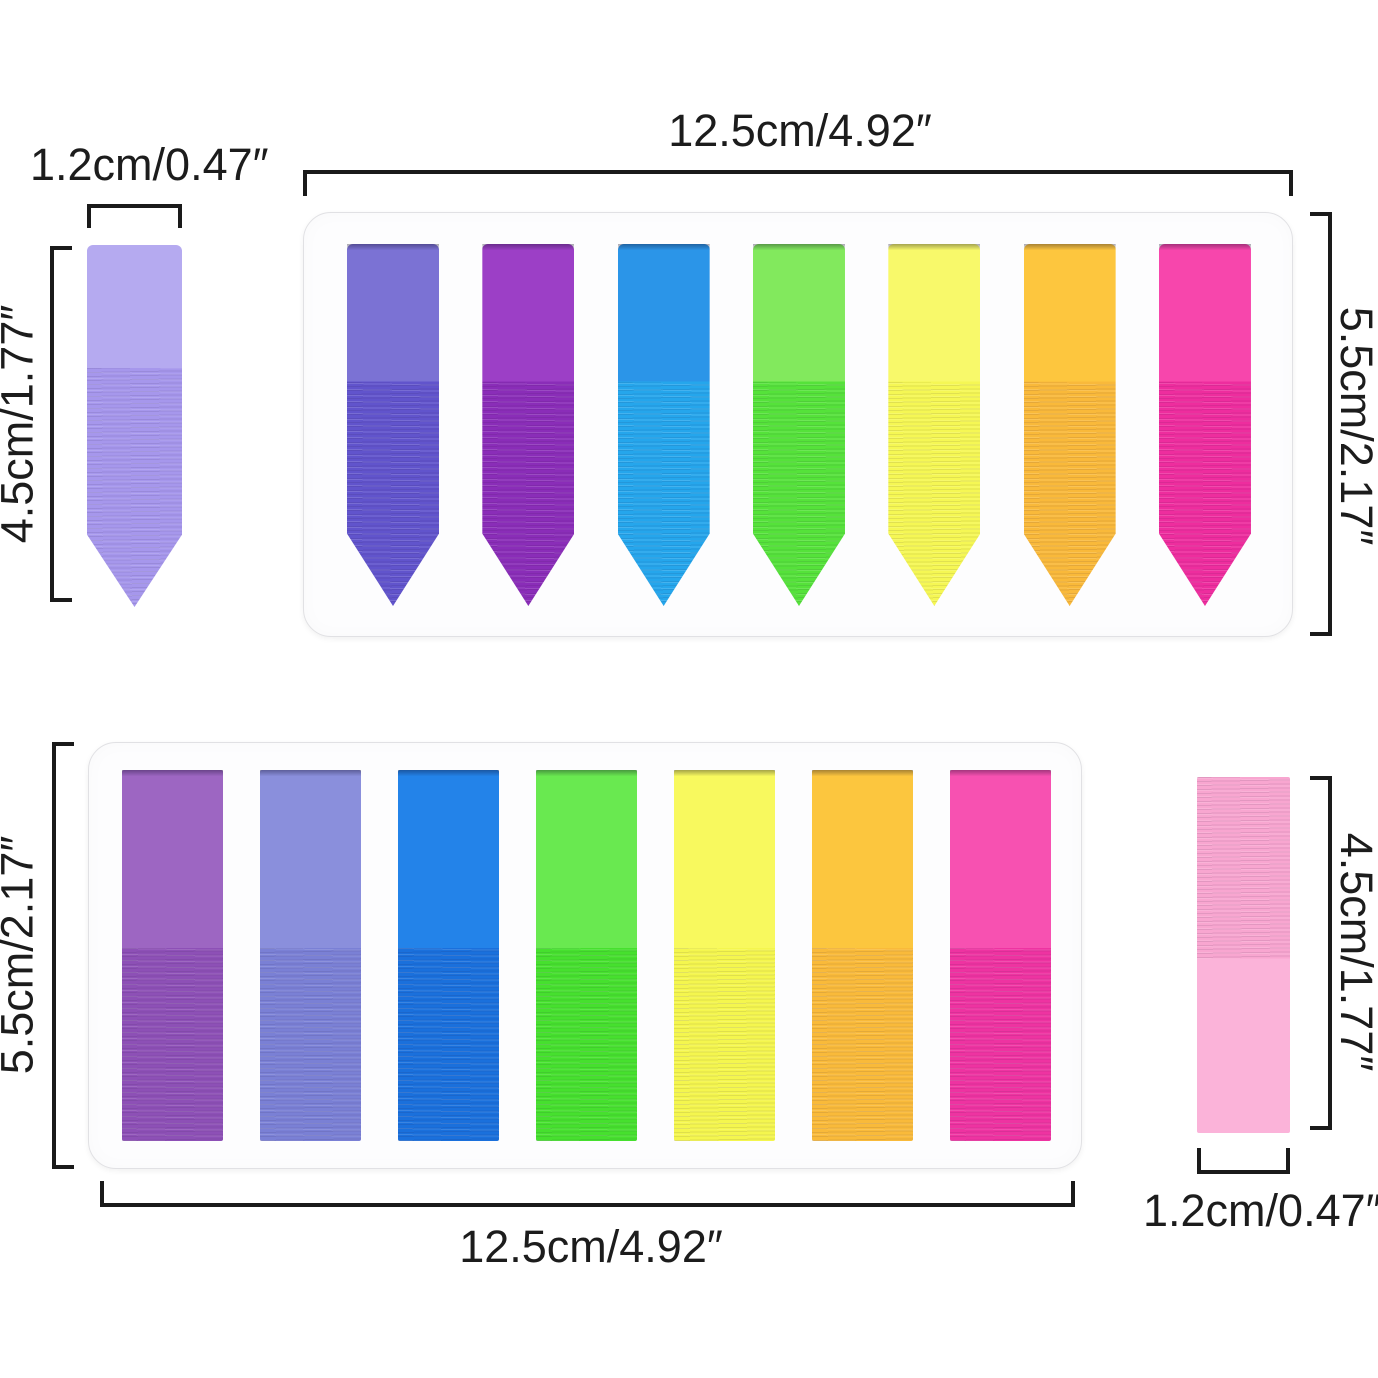  I want to click on purple-index-tab, so click(172, 955).